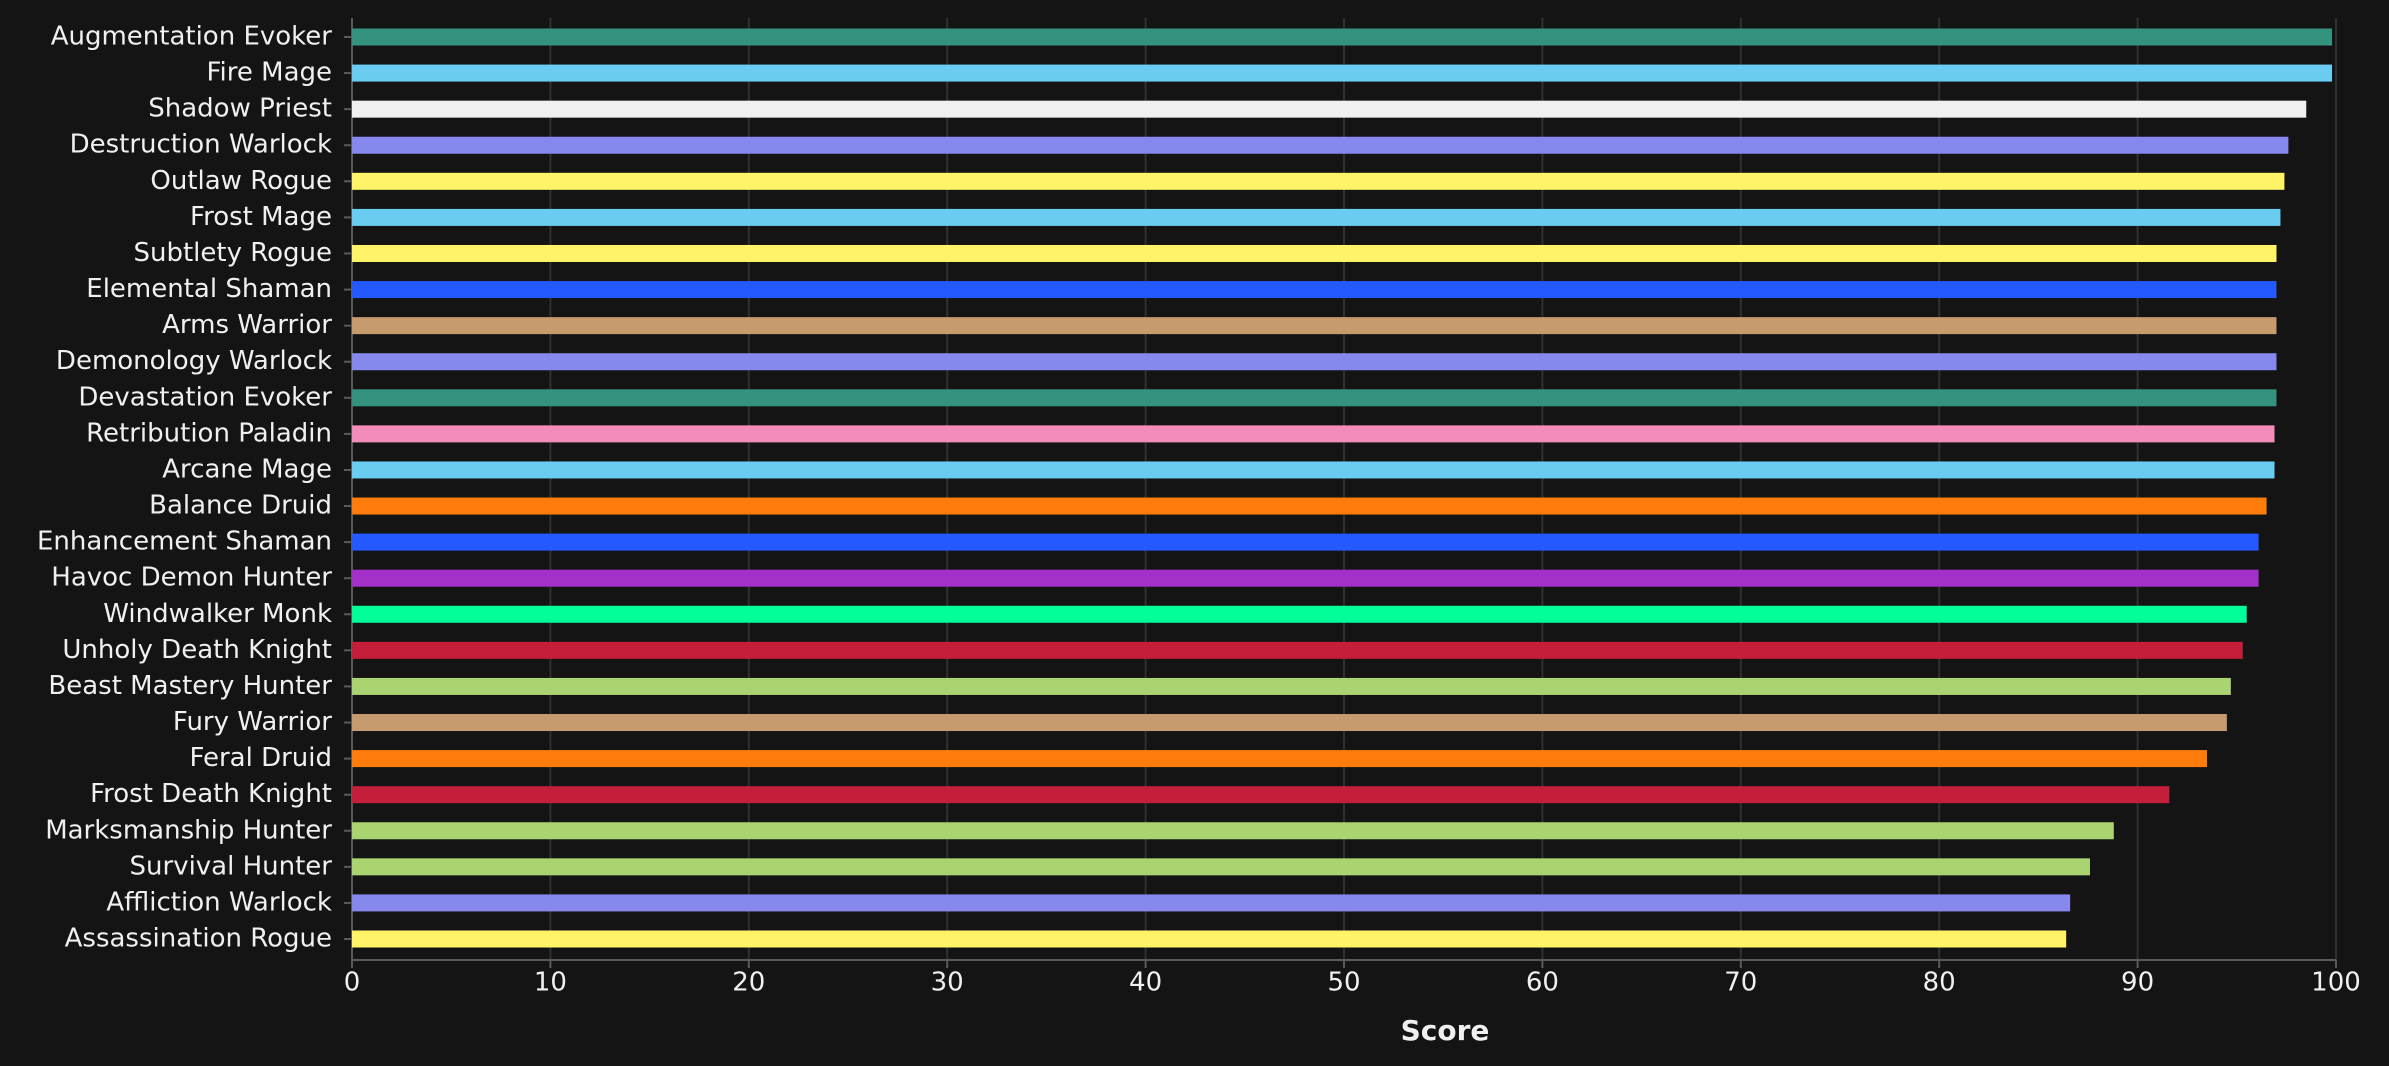 The width and height of the screenshot is (2389, 1066). Describe the element at coordinates (198, 939) in the screenshot. I see `y-tick-label: Assassination Rogue` at that location.